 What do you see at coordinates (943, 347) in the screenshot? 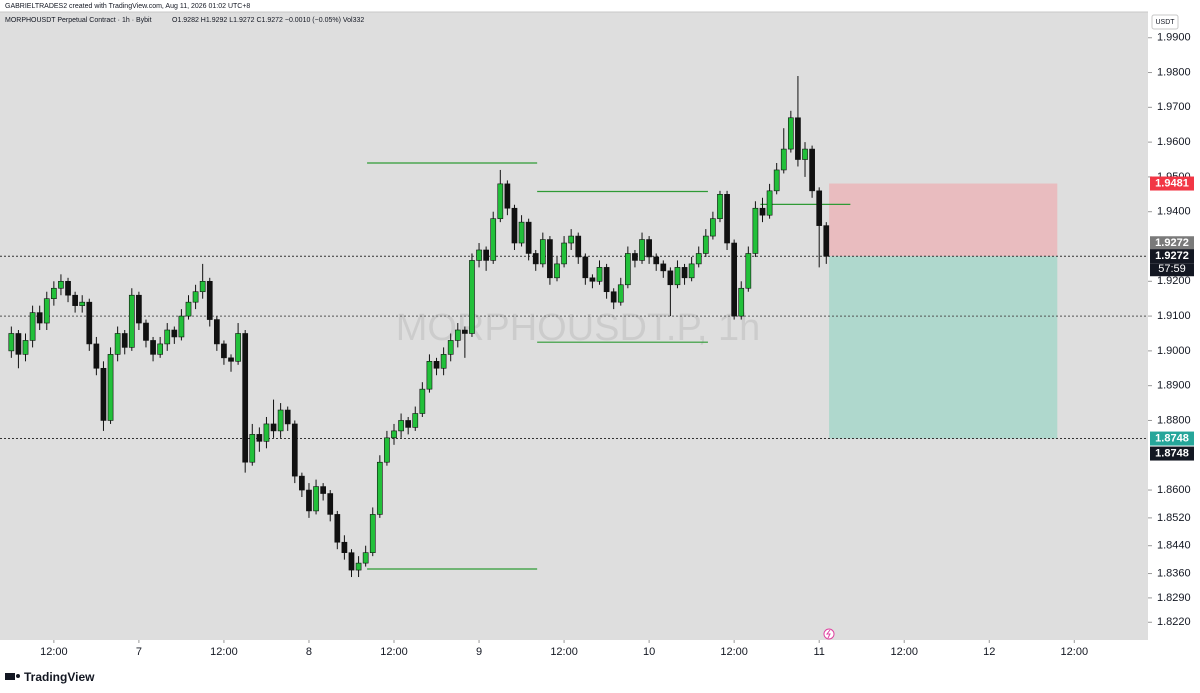
I see `target-zone` at bounding box center [943, 347].